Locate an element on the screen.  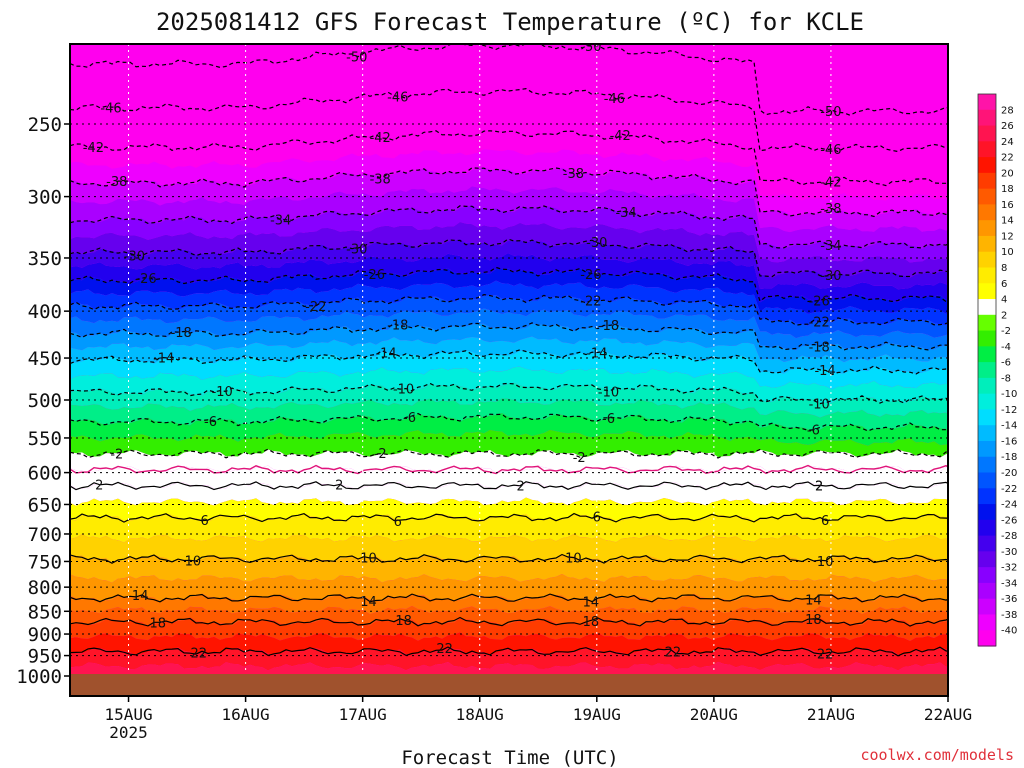
contour-label: -30 is located at coordinates (830, 276).